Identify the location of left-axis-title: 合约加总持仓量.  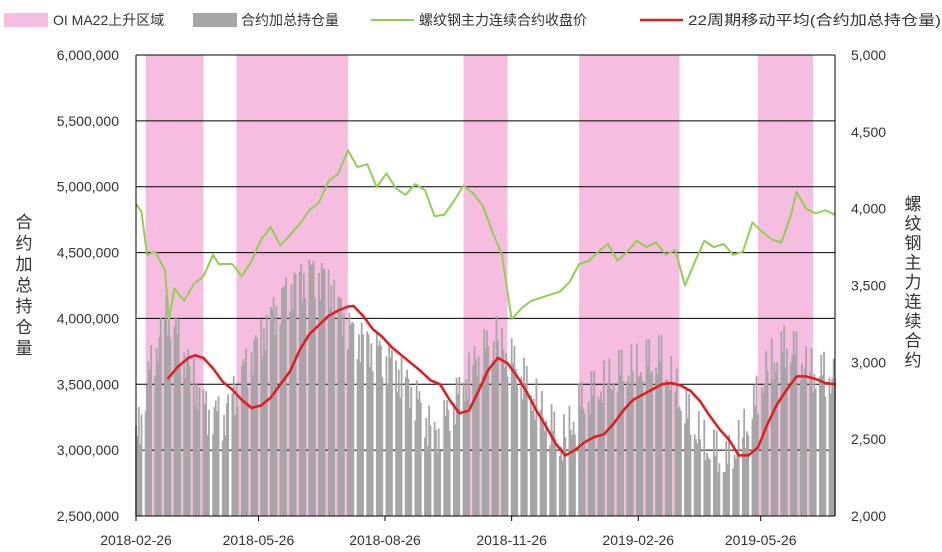
(24, 285).